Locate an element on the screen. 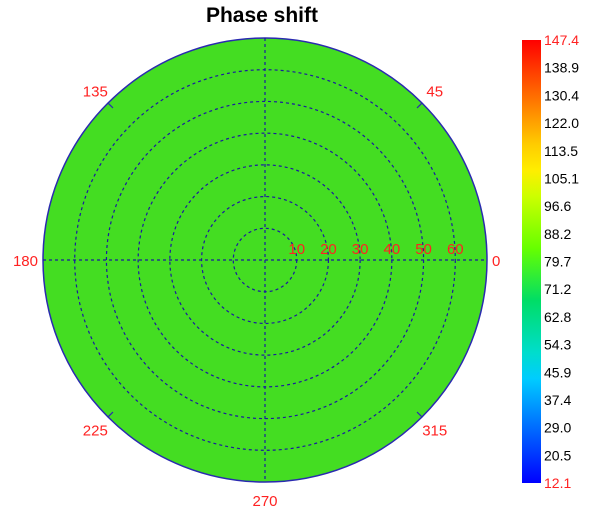 This screenshot has height=508, width=590. radial-tick-label: 30 is located at coordinates (360, 249).